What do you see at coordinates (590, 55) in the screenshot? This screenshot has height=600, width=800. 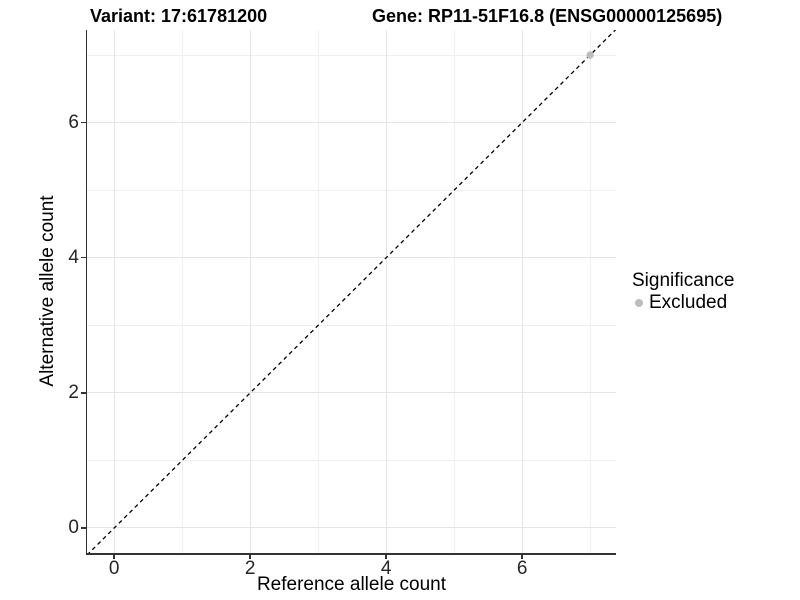 I see `data-point-excluded` at bounding box center [590, 55].